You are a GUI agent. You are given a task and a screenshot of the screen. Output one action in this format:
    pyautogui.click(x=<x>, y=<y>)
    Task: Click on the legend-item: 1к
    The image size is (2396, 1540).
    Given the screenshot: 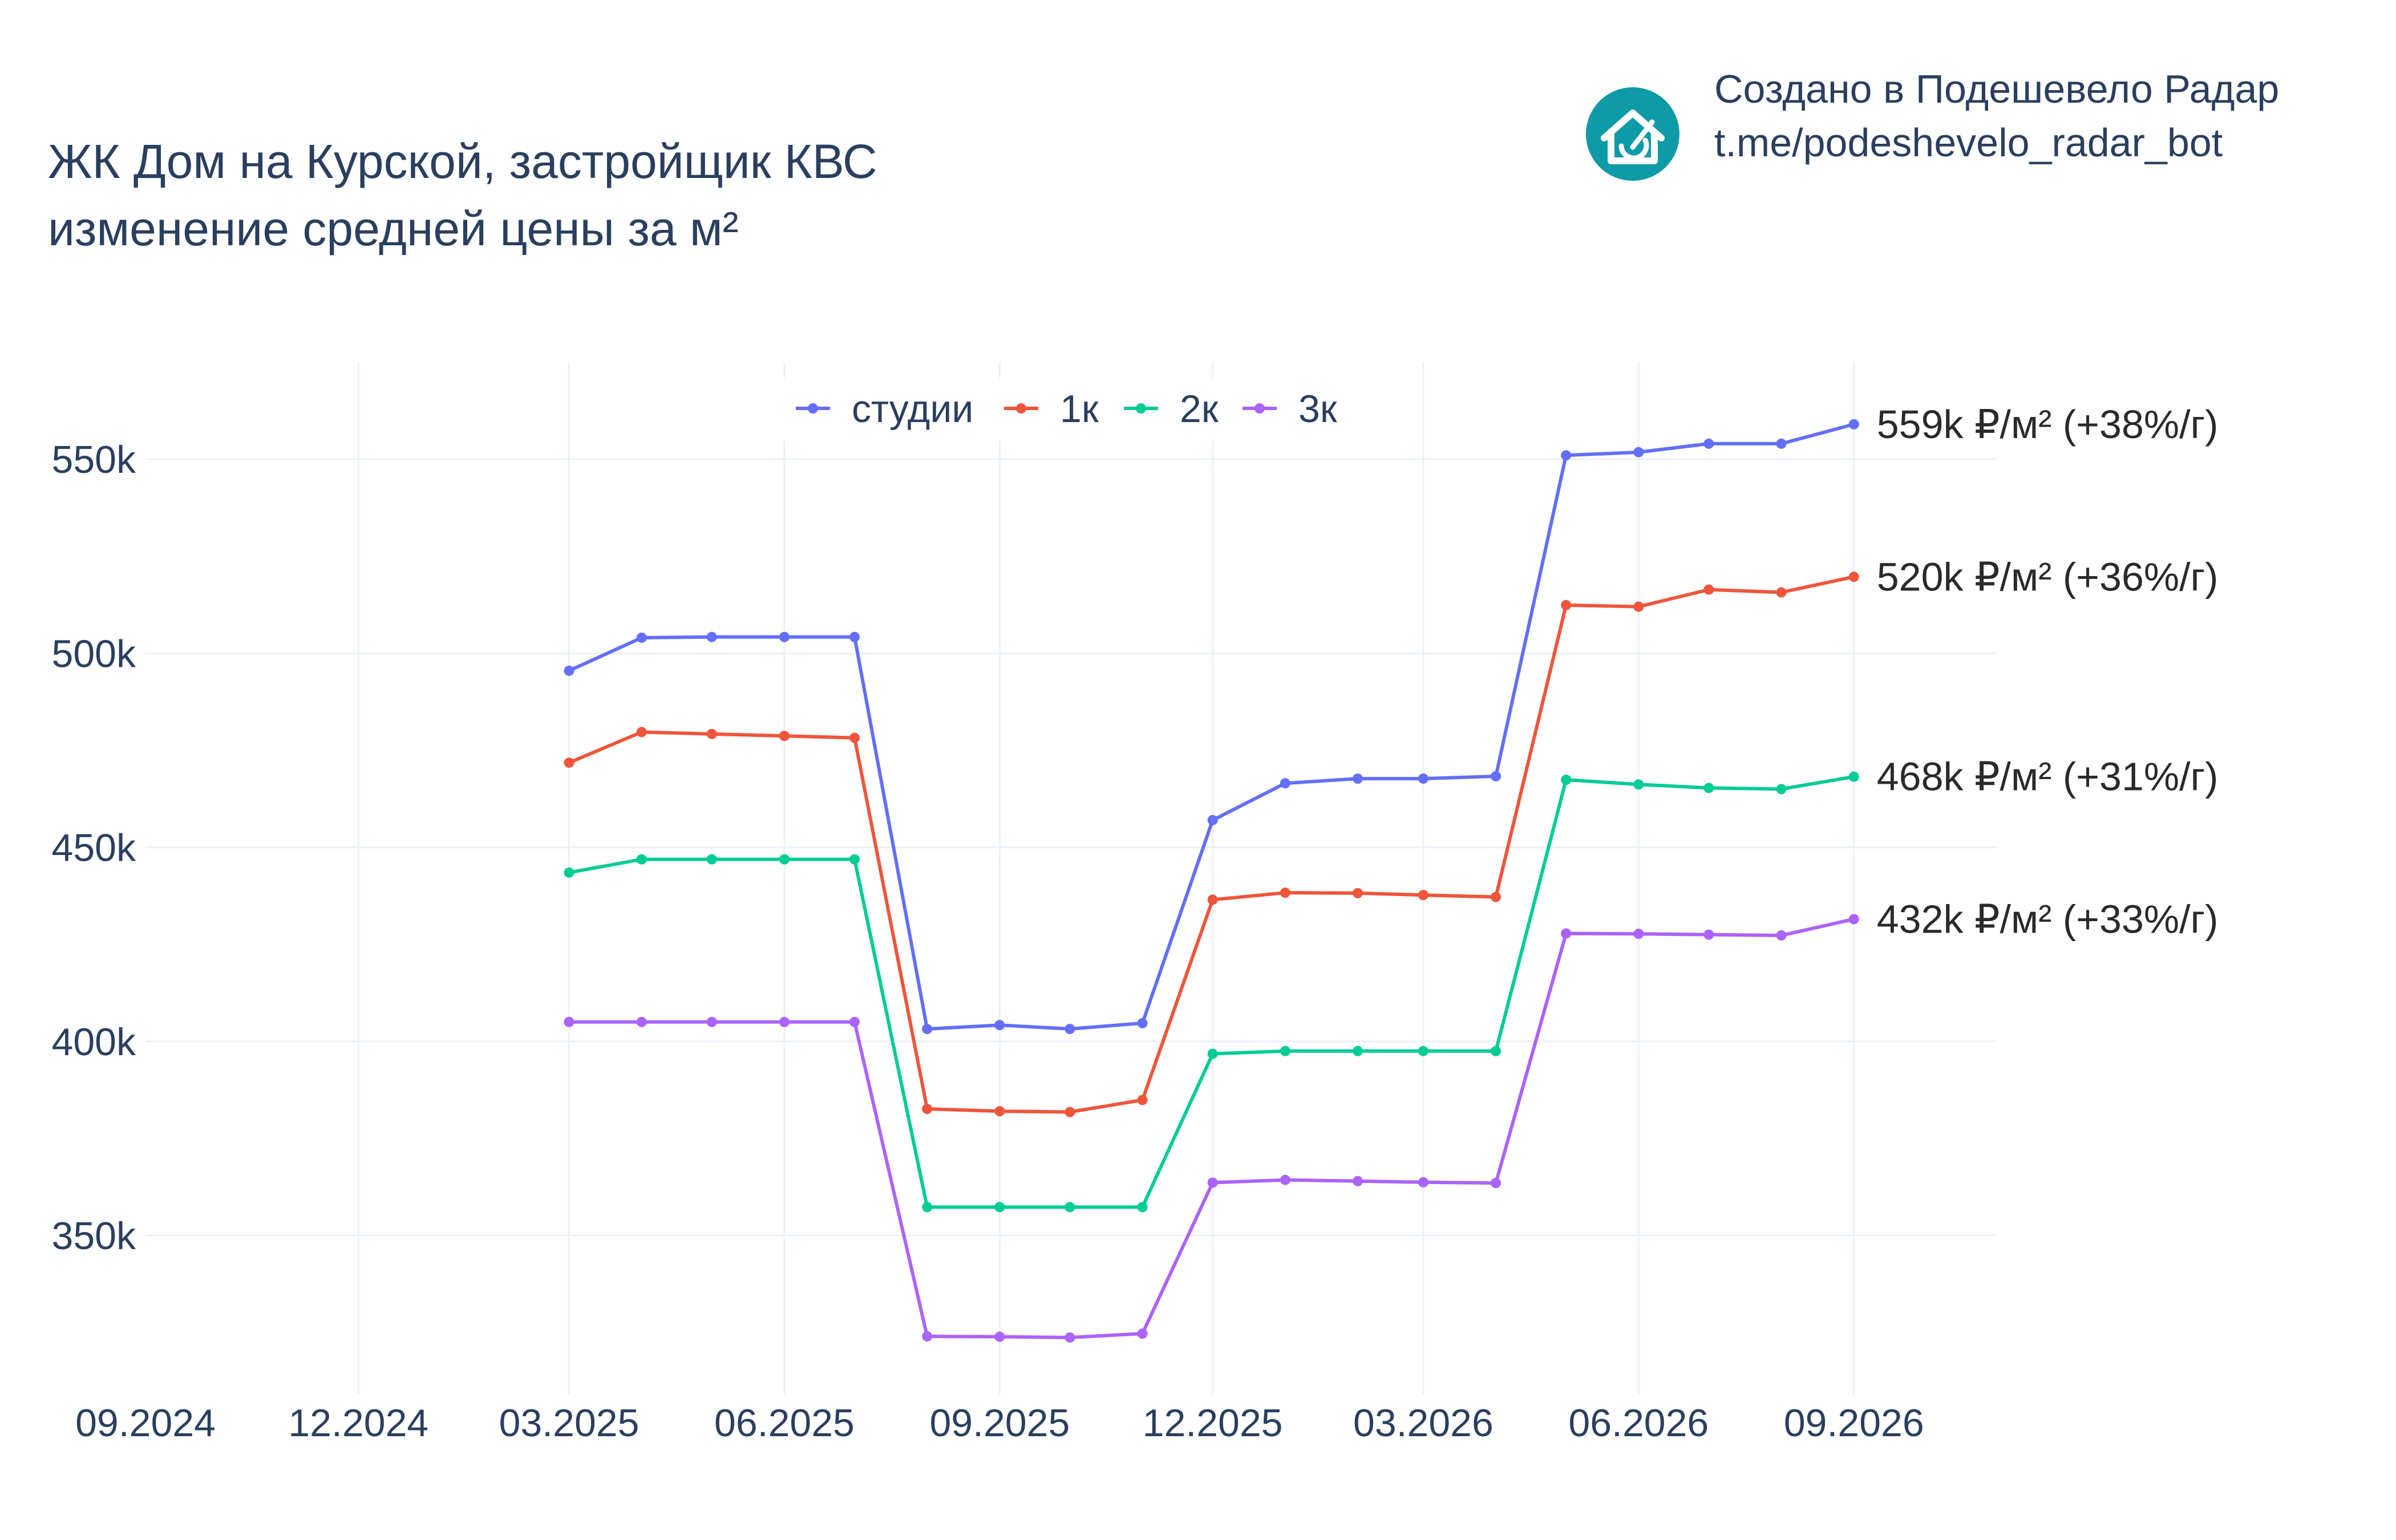 What is the action you would take?
    pyautogui.click(x=1051, y=409)
    